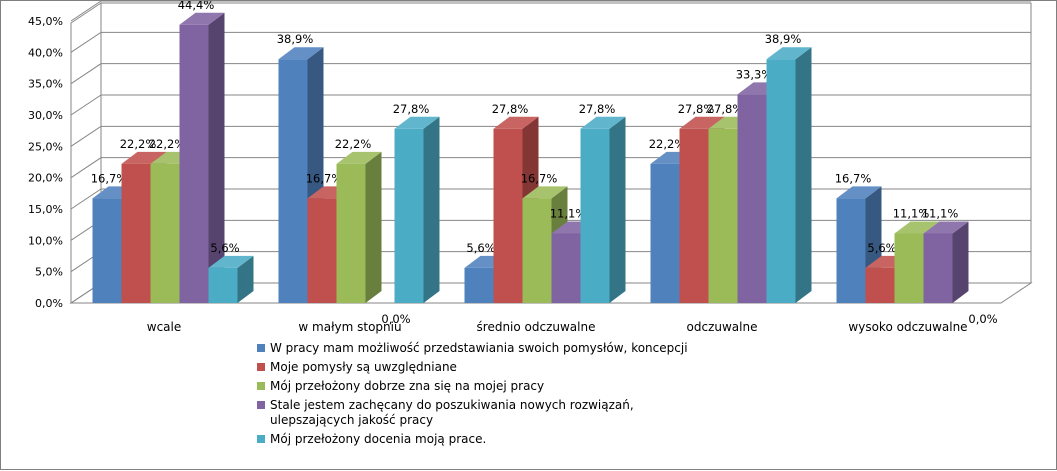 Image resolution: width=1057 pixels, height=471 pixels. What do you see at coordinates (378, 439) in the screenshot?
I see `legend-label: Mój przełożony docenia moją prace.` at bounding box center [378, 439].